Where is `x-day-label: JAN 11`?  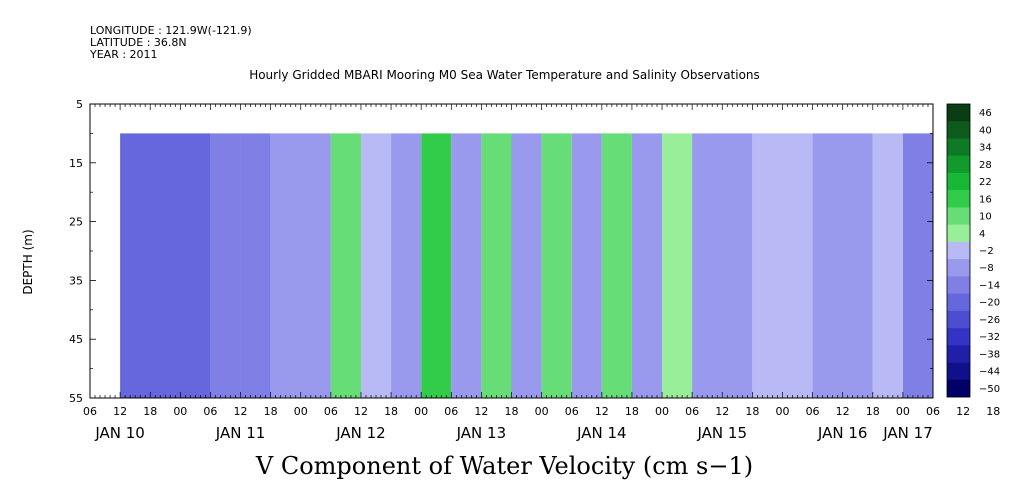 x-day-label: JAN 11 is located at coordinates (240, 433).